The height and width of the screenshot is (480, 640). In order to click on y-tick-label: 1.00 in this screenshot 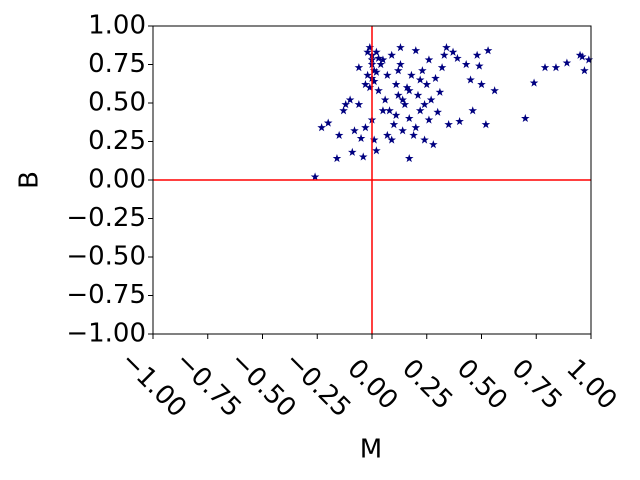, I will do `click(117, 26)`.